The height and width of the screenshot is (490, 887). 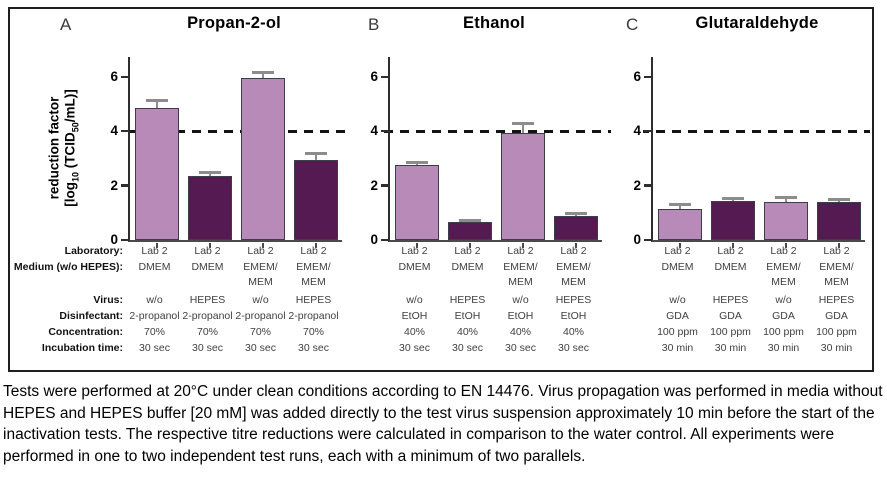 I want to click on y-axis-tick-label: 0, so click(x=104, y=240).